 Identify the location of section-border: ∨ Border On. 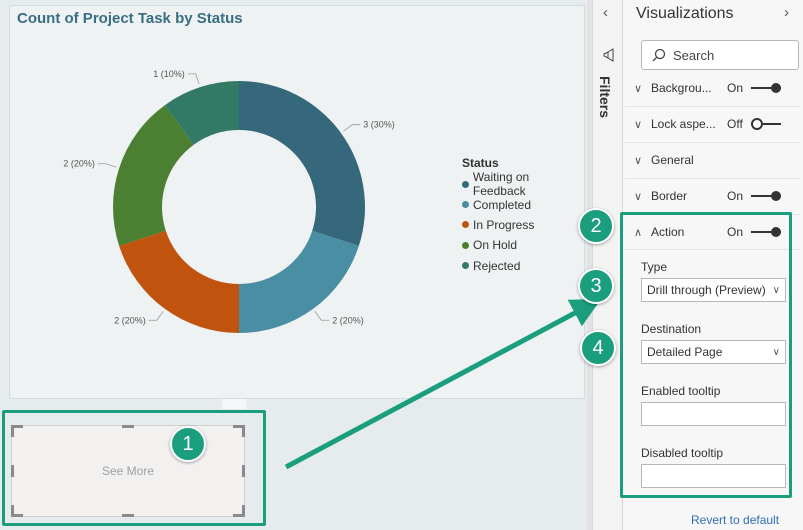
(713, 196).